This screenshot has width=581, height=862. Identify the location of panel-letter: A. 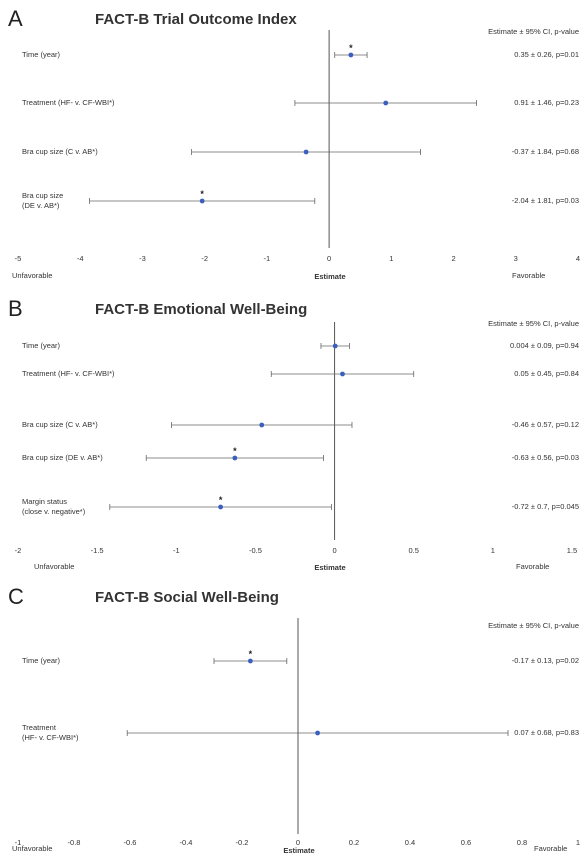
(15, 18).